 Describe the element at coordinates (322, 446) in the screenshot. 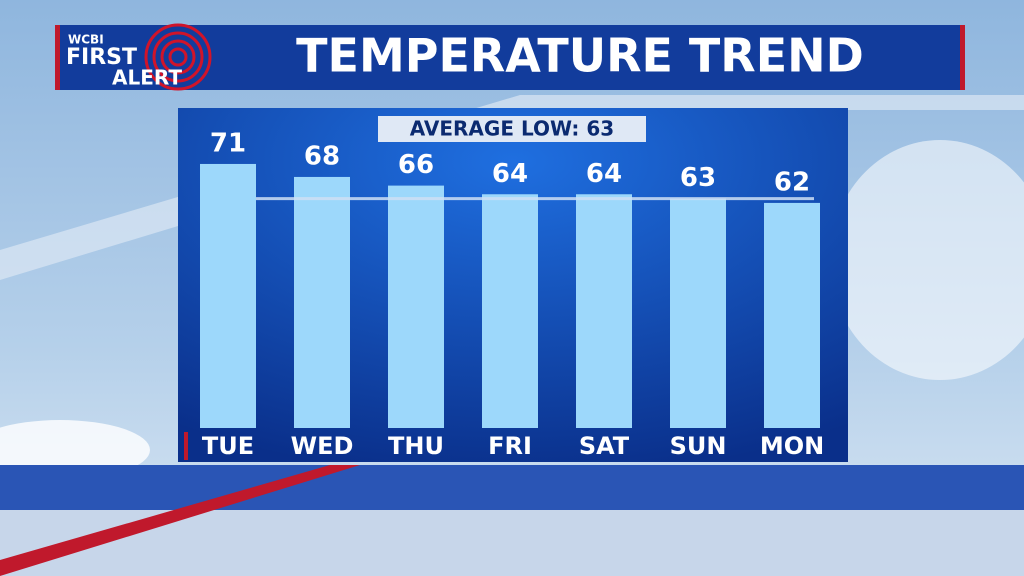

I see `x-tick-label: WED` at that location.